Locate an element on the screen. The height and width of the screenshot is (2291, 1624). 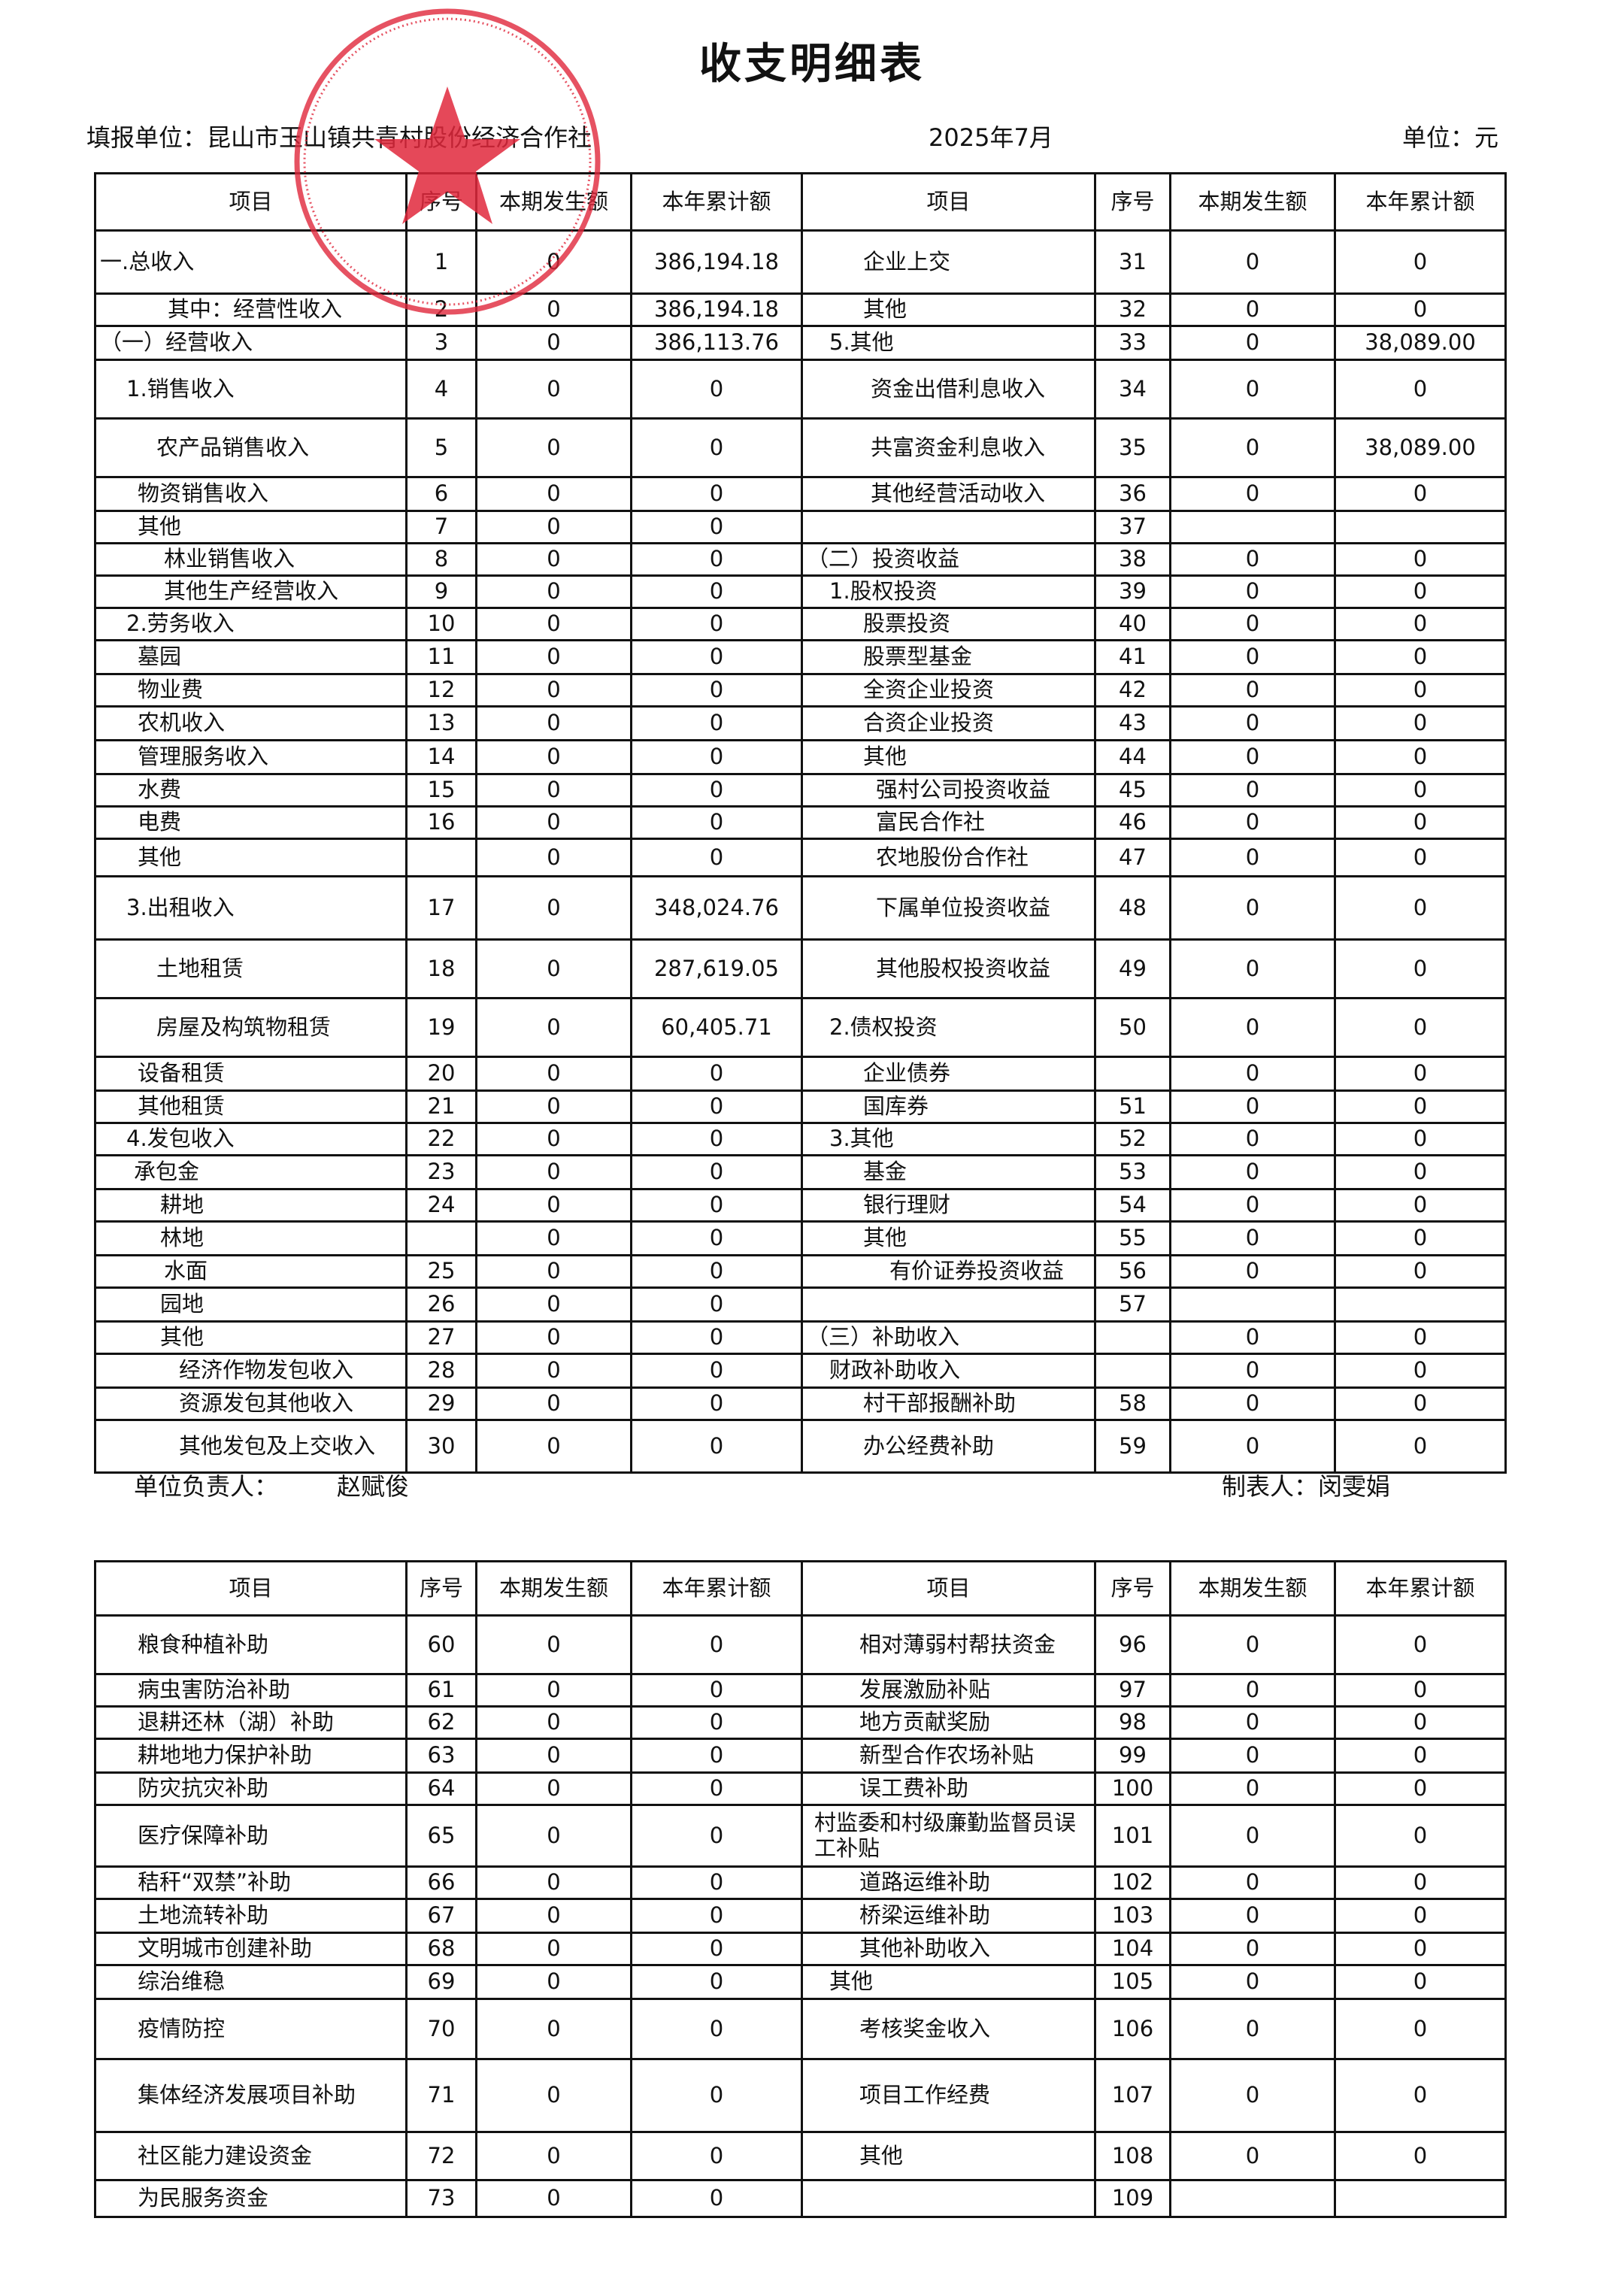
cell-right-ytd: 38,089.00 is located at coordinates (1420, 343).